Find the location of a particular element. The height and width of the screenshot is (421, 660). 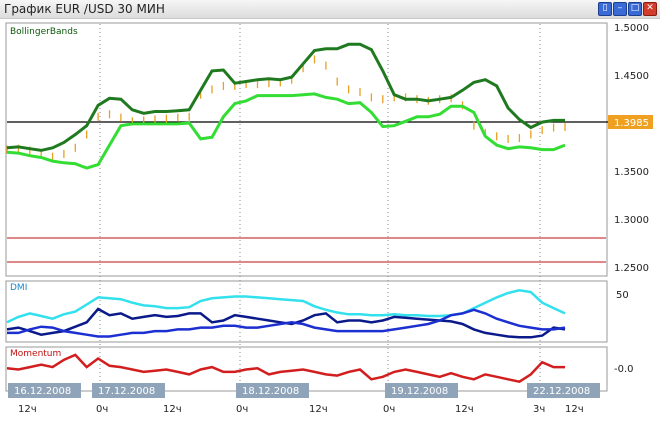

dmi-label: DMI is located at coordinates (18, 288).